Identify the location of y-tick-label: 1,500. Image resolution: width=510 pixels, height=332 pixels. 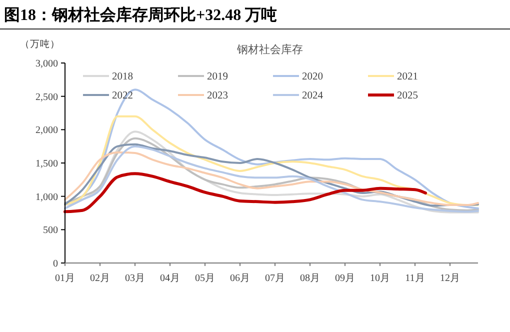
(47, 164).